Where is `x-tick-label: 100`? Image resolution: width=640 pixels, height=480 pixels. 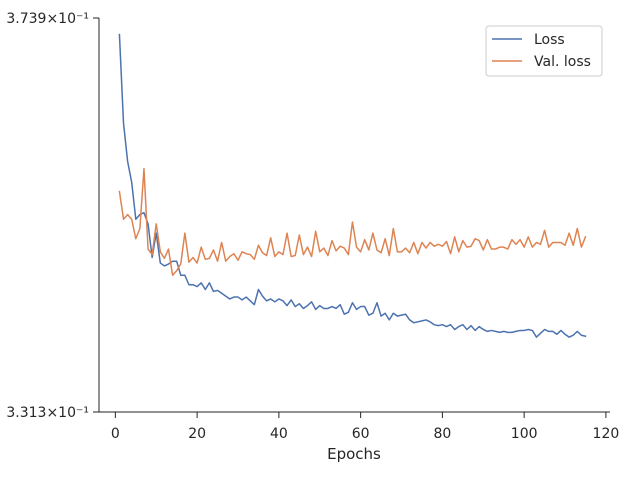 x-tick-label: 100 is located at coordinates (524, 434).